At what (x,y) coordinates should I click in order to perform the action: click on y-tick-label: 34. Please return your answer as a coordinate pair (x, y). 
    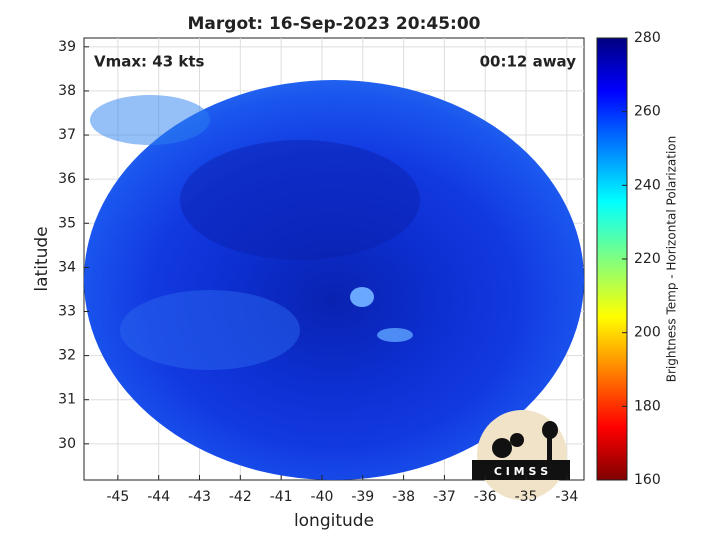
    Looking at the image, I should click on (67, 267).